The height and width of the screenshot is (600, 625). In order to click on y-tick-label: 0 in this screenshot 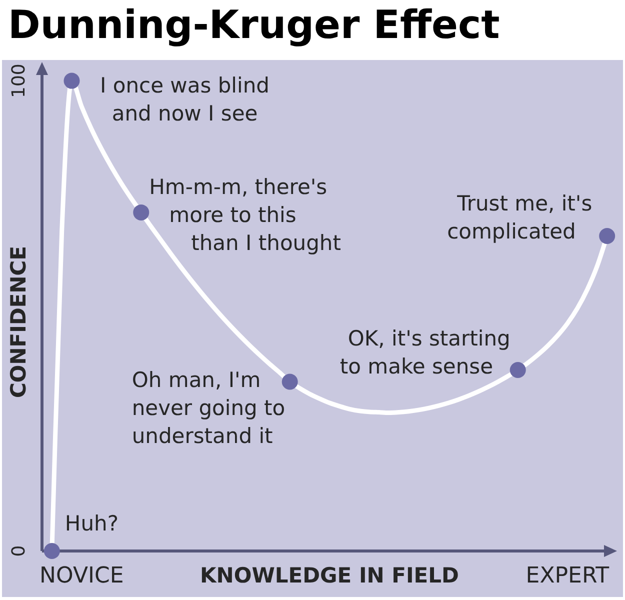, I will do `click(19, 551)`.